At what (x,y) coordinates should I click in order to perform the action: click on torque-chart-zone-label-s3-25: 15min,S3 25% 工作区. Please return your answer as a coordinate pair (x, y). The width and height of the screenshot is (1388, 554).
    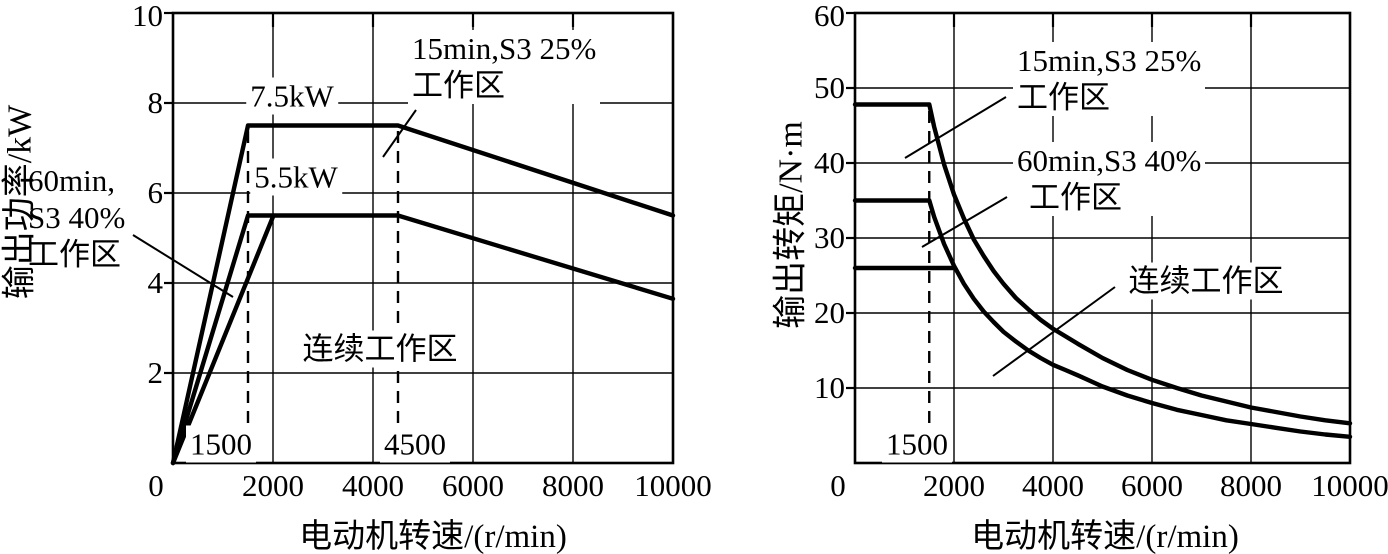
    Looking at the image, I should click on (1109, 79).